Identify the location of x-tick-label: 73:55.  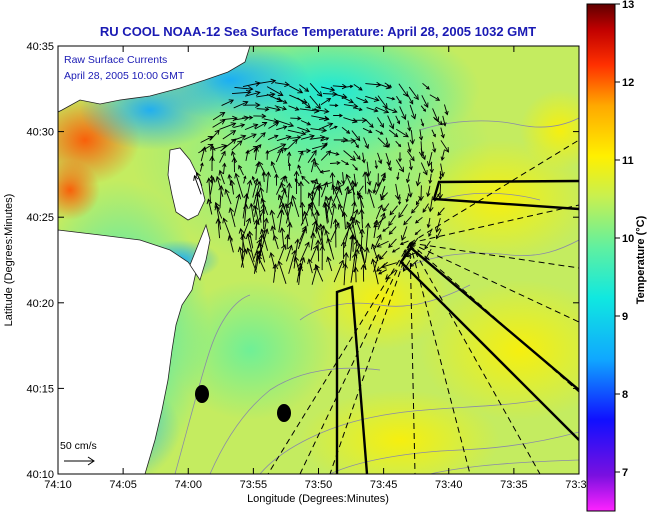
(254, 485).